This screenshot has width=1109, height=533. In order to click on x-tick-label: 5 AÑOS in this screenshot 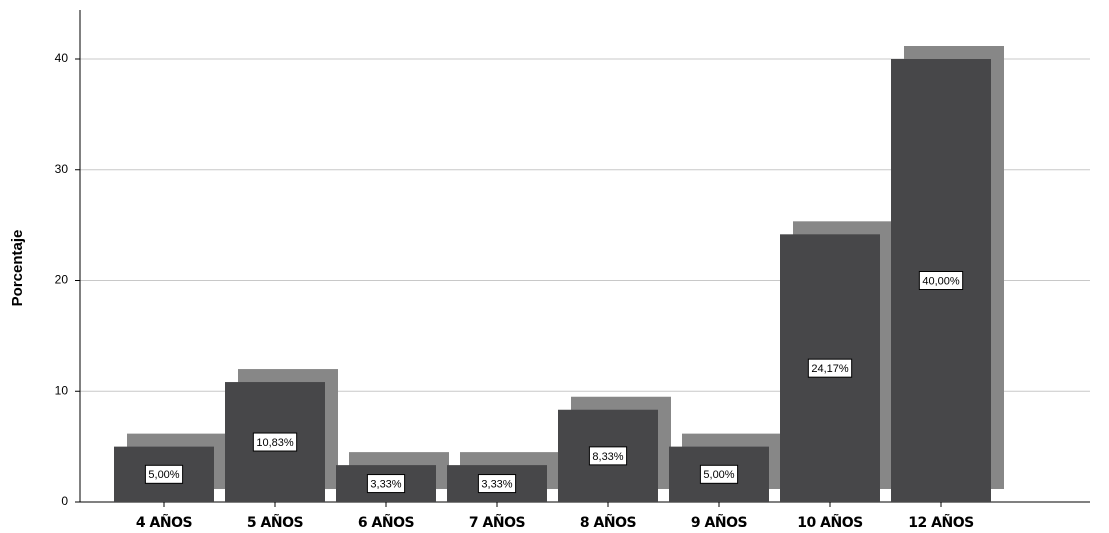, I will do `click(275, 522)`.